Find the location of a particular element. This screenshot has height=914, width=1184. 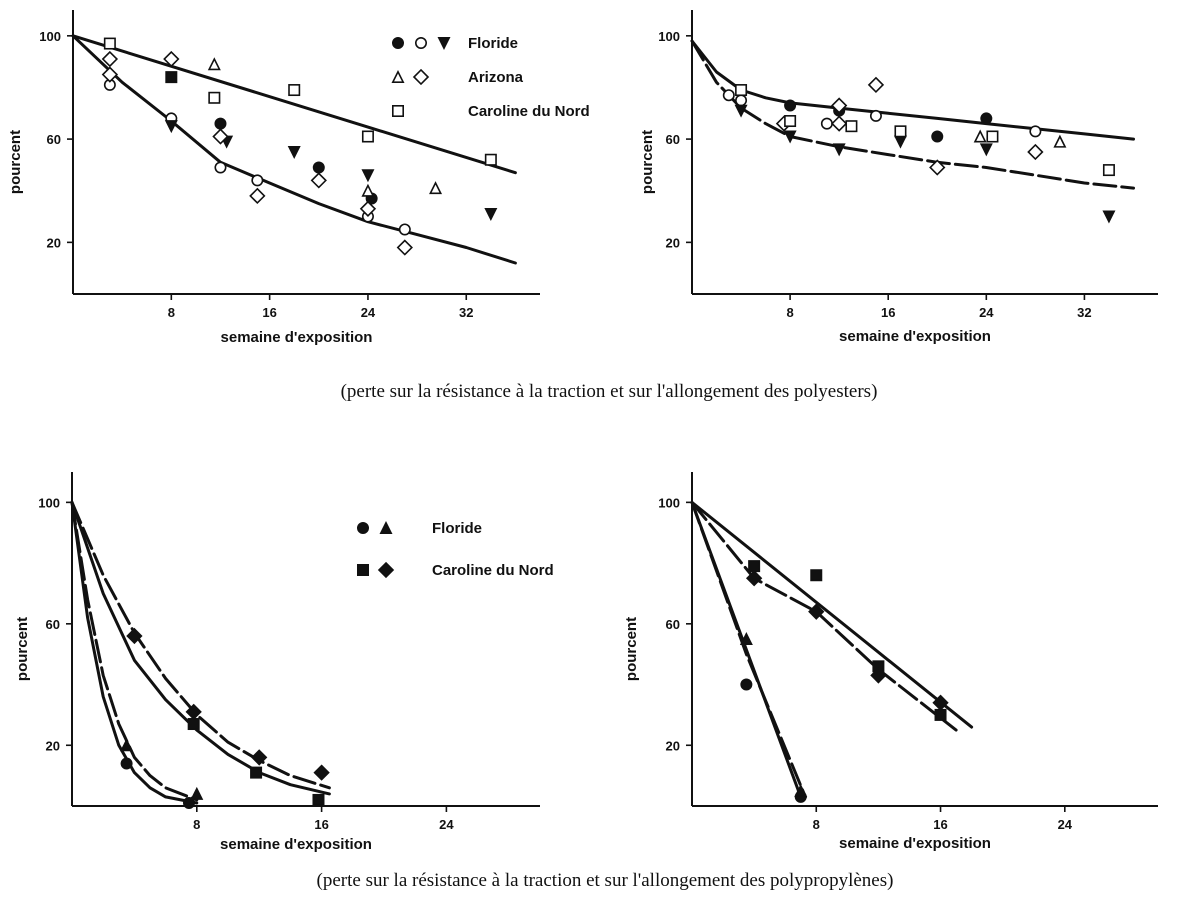

legend-marker-circle-filled is located at coordinates (362, 527).